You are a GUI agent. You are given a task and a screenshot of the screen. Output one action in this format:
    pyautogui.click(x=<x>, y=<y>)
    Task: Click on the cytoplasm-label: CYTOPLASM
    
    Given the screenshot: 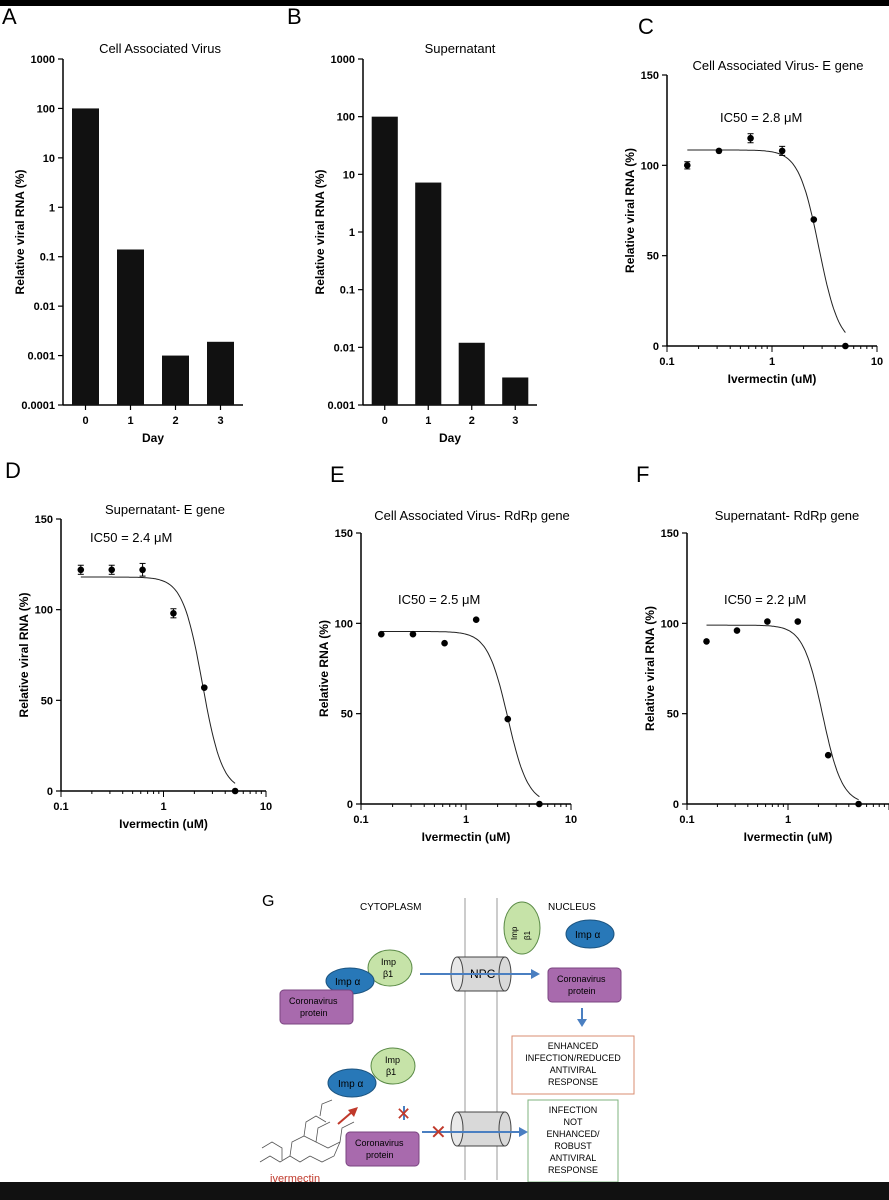 What is the action you would take?
    pyautogui.click(x=391, y=907)
    